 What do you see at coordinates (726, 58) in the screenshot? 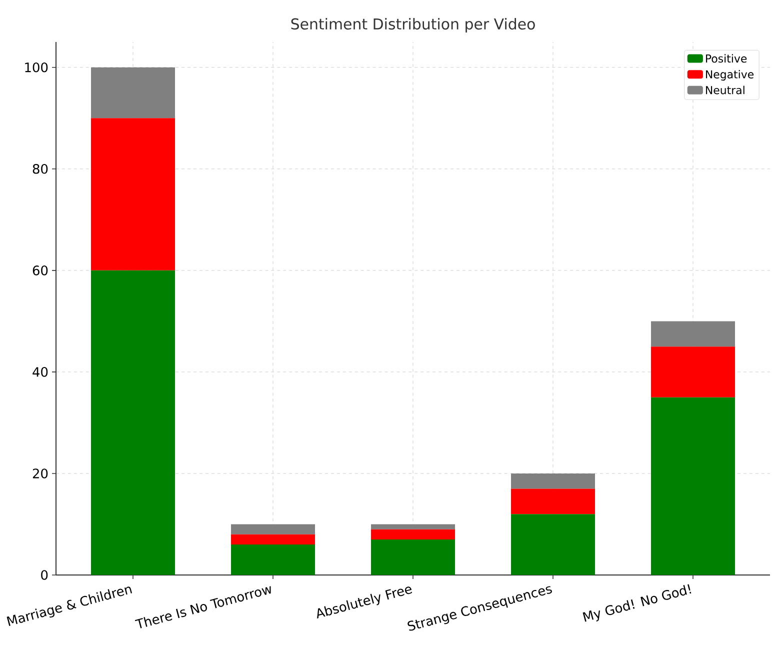
I see `legend-label: Positive` at bounding box center [726, 58].